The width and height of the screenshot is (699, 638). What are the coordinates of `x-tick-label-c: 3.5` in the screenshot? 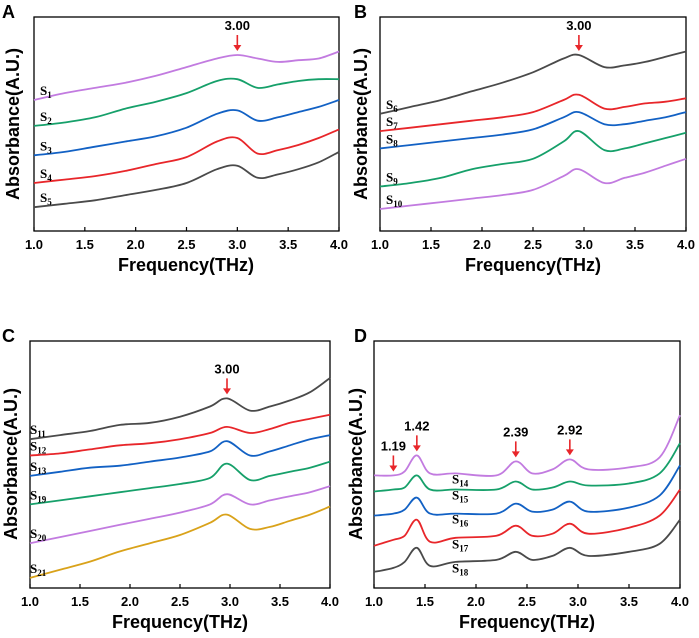 It's located at (280, 601).